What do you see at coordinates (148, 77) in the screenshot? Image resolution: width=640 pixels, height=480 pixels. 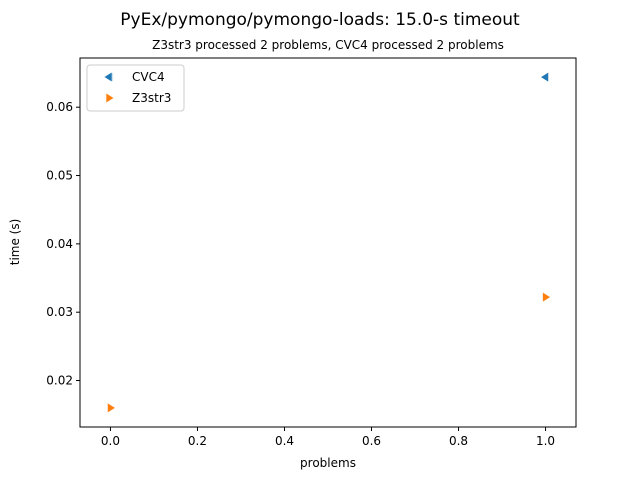 I see `legend-label-cvc4: CVC4` at bounding box center [148, 77].